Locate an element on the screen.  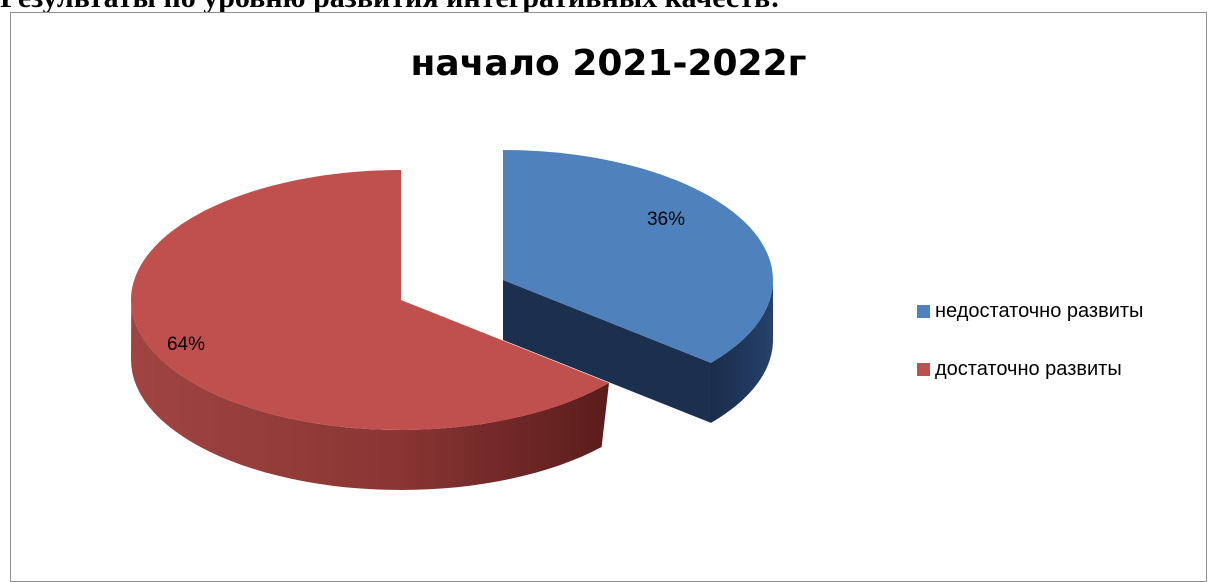
chart-legend: недостаточно развиты достаточно развиты is located at coordinates (1030, 354).